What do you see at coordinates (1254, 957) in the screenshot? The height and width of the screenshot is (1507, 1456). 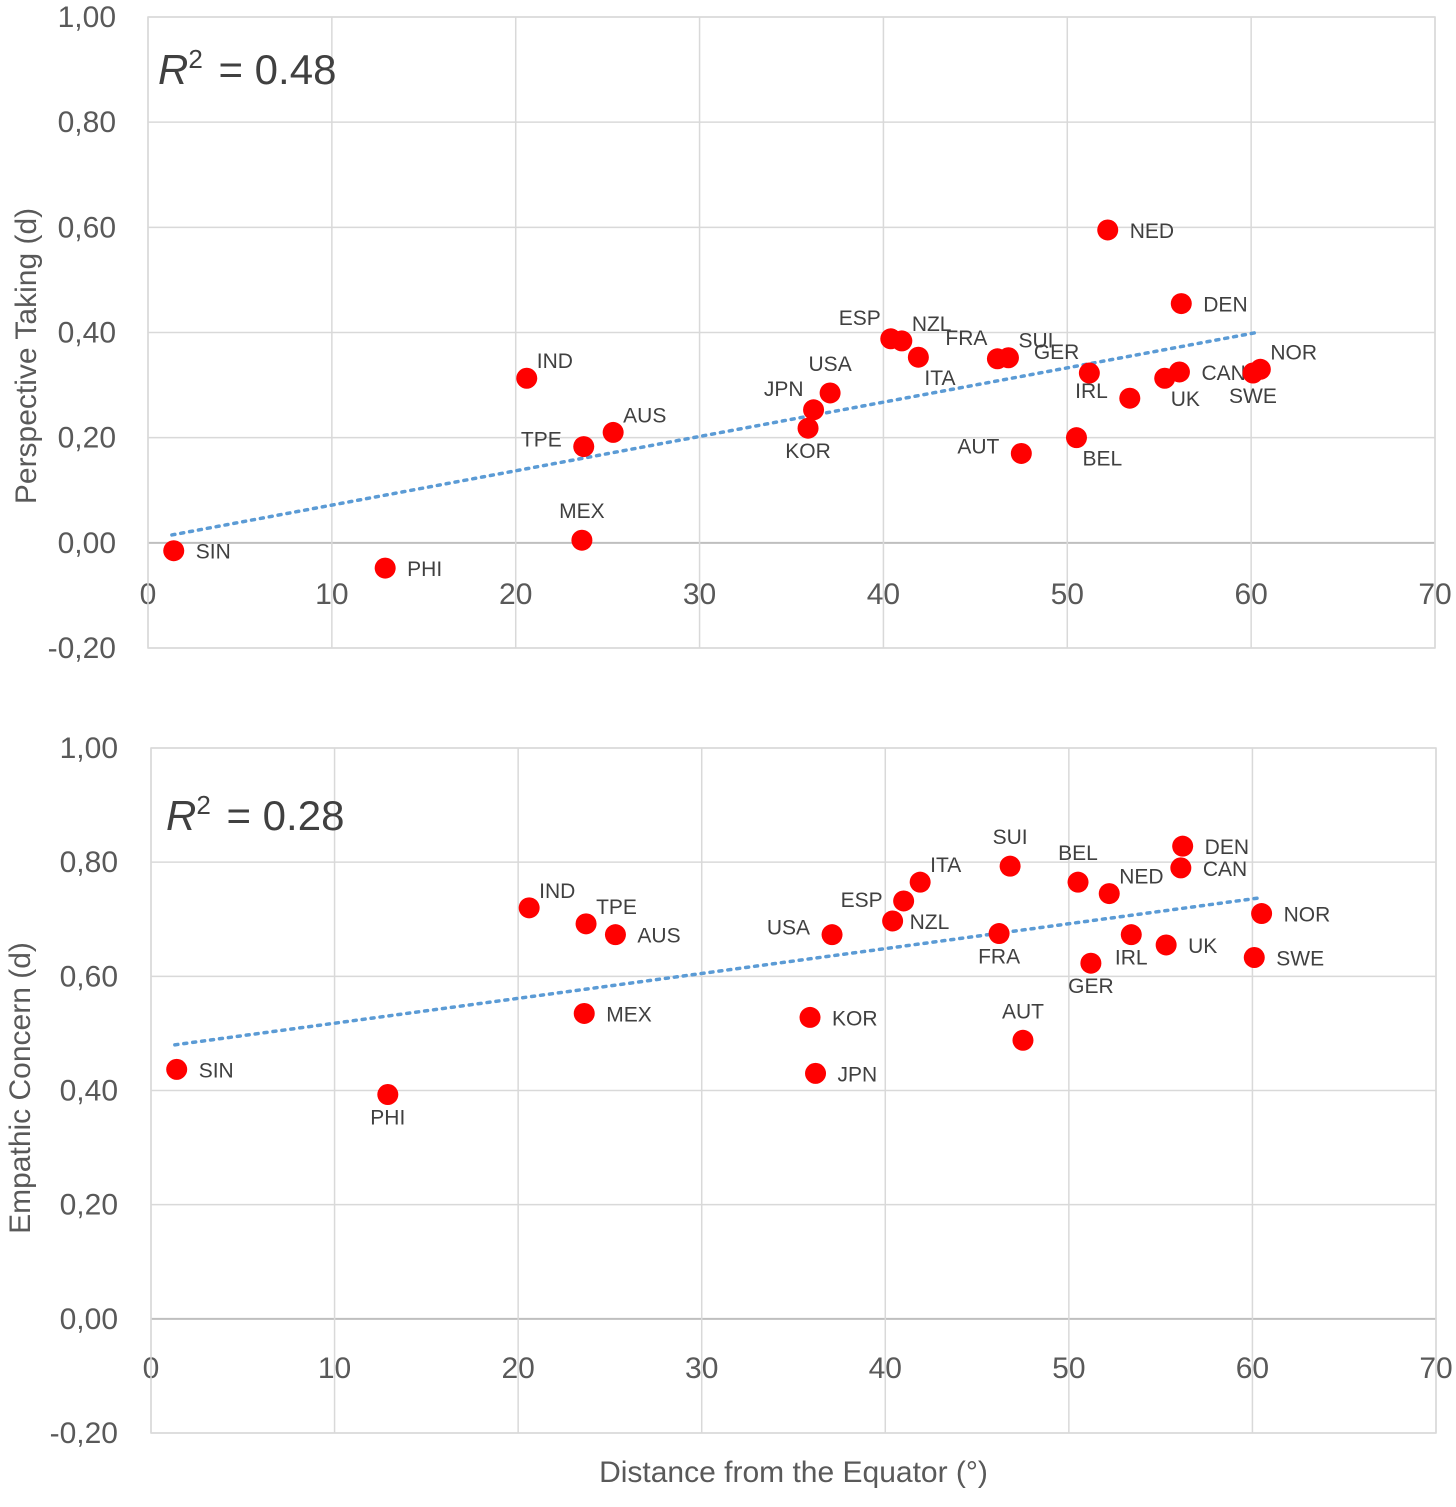 I see `data-point-swe` at bounding box center [1254, 957].